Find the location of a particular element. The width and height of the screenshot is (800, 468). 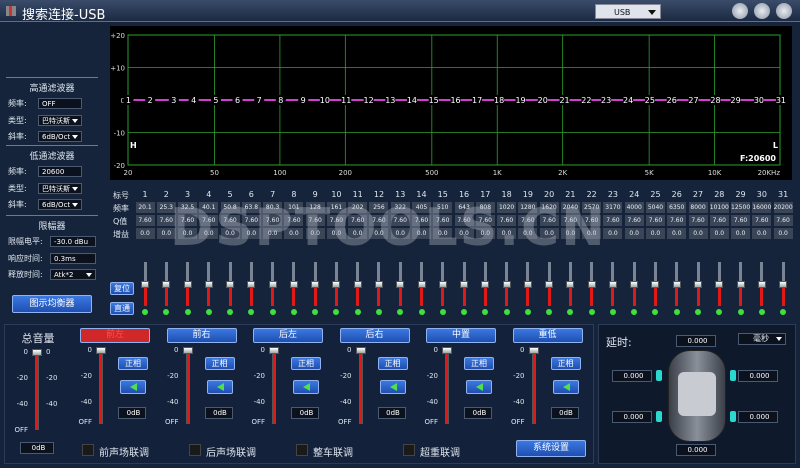

band-freq: 8000 is located at coordinates (698, 207).